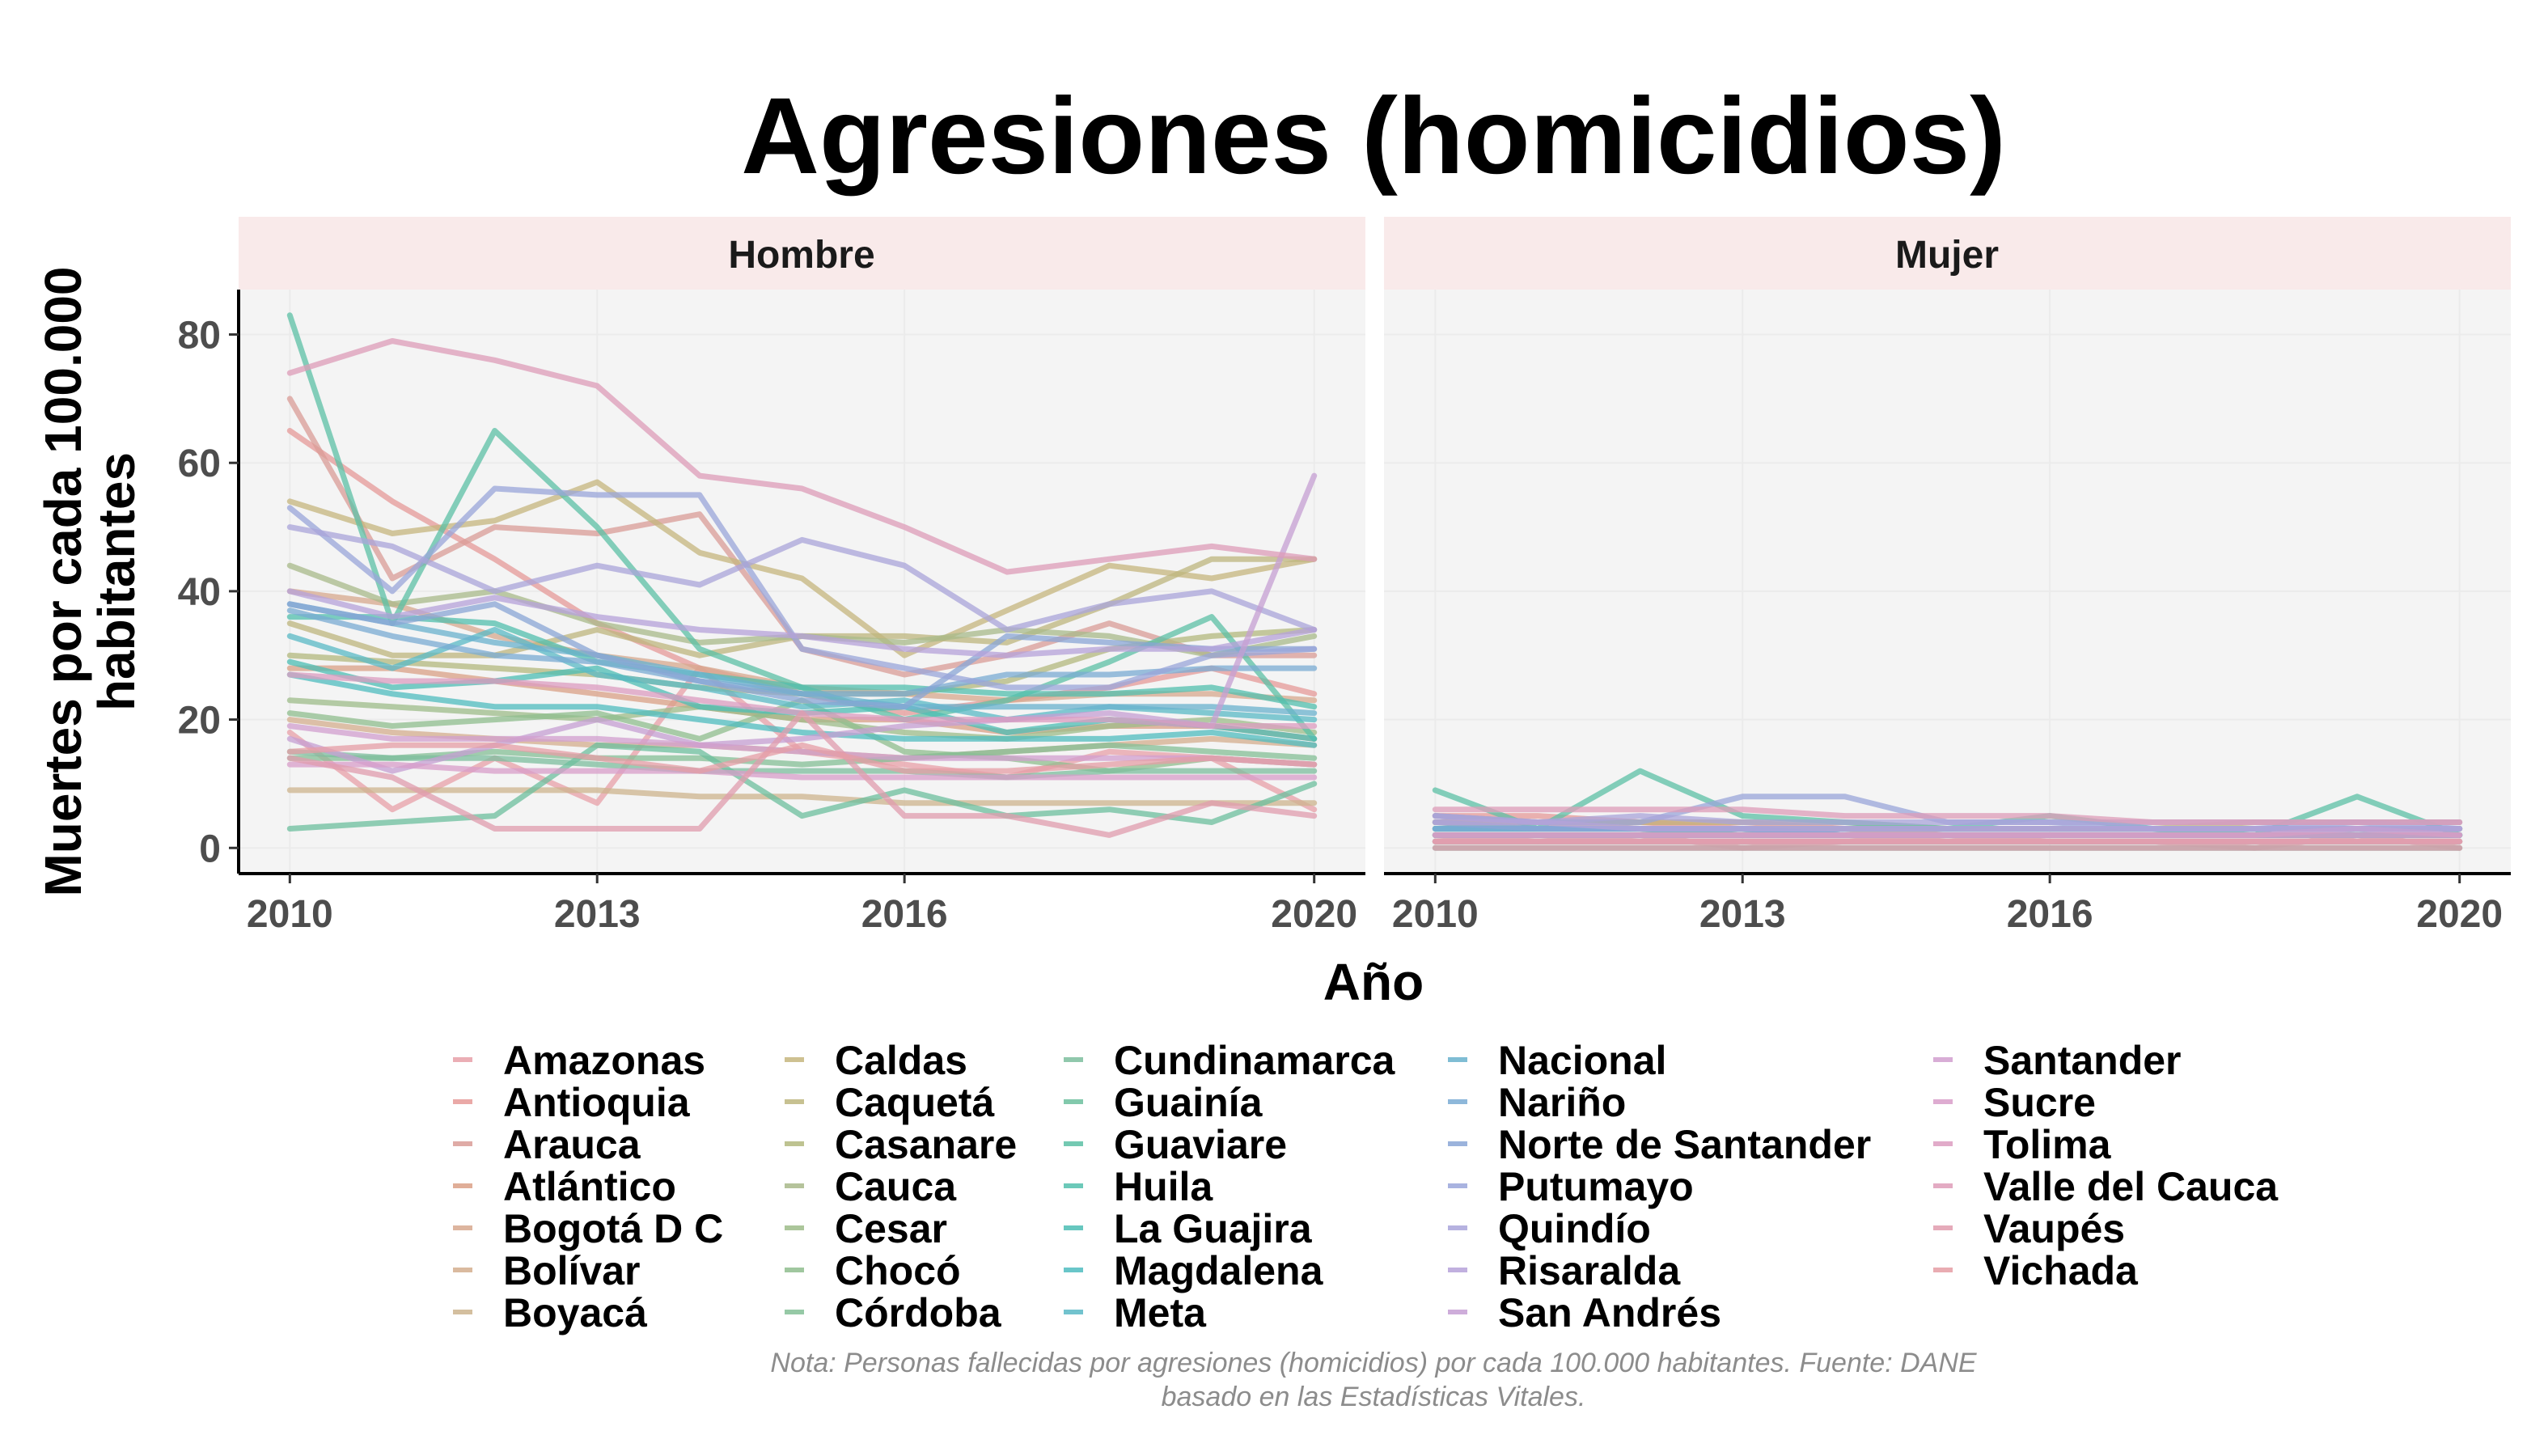 This screenshot has height=1456, width=2548. What do you see at coordinates (199, 336) in the screenshot?
I see `y-tick-label: 80` at bounding box center [199, 336].